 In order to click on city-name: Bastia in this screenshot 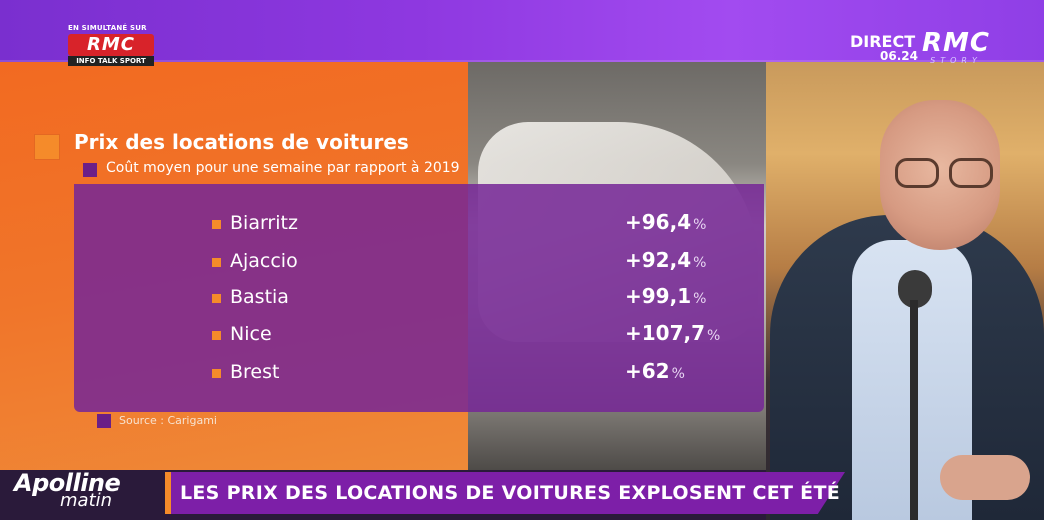, I will do `click(259, 297)`.